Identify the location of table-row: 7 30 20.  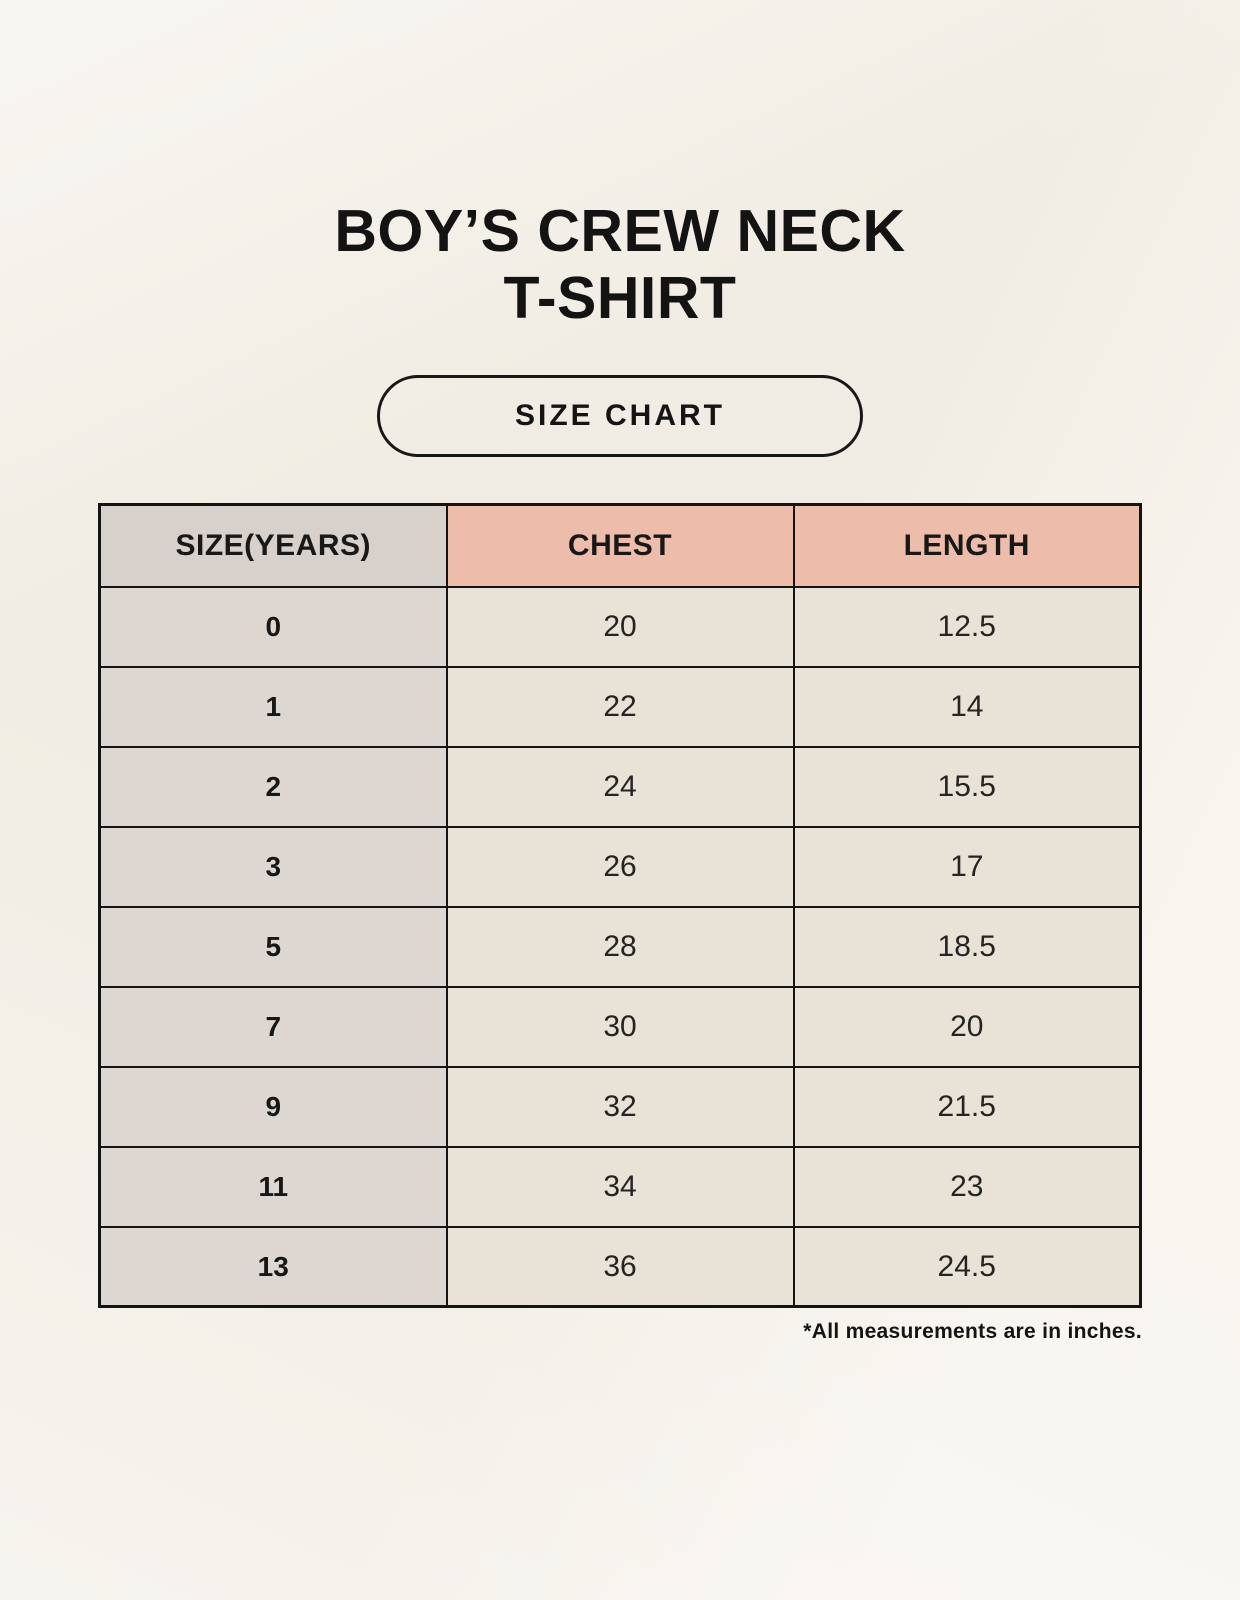
(620, 1026).